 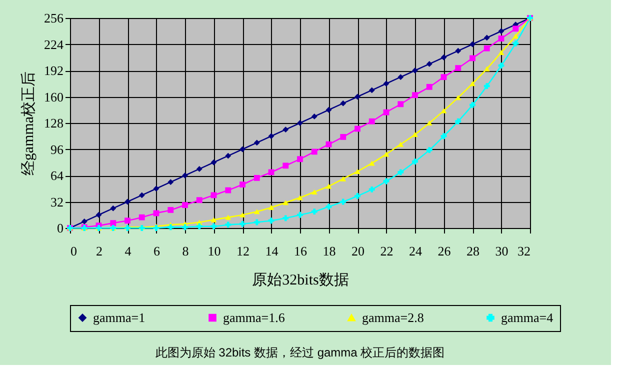 I want to click on y-tick-label: 128, so click(x=54, y=123).